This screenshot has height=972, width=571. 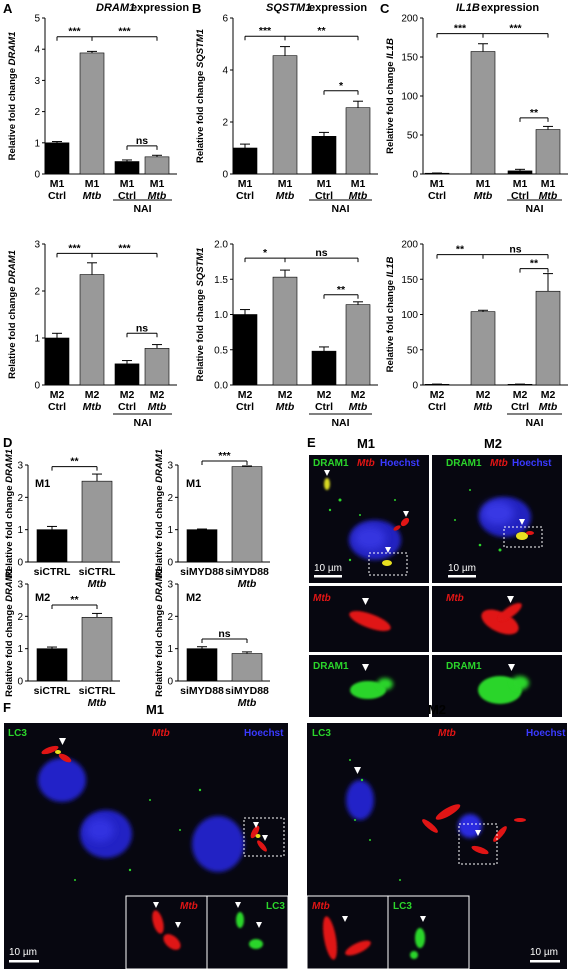 What do you see at coordinates (8, 8) in the screenshot?
I see `panel-letter-A: A` at bounding box center [8, 8].